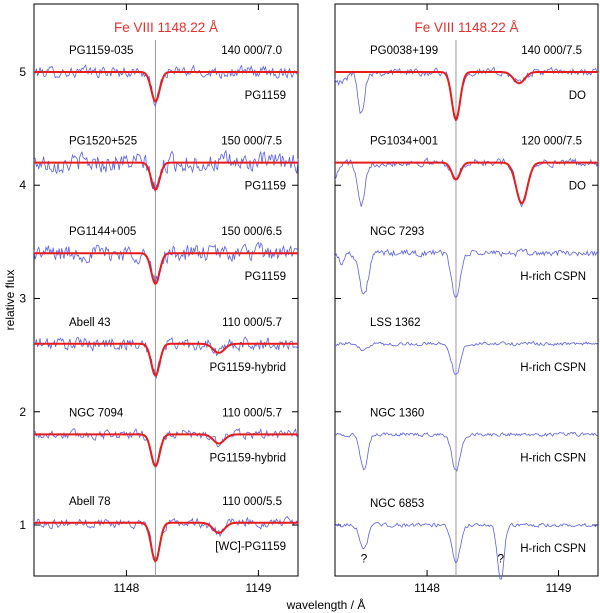 This screenshot has width=600, height=613. Describe the element at coordinates (96, 413) in the screenshot. I see `star-name-label: NGC 7094` at that location.